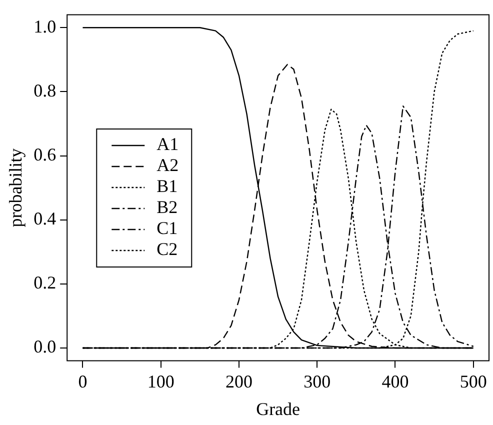  What do you see at coordinates (167, 144) in the screenshot?
I see `legend-label: A1` at bounding box center [167, 144].